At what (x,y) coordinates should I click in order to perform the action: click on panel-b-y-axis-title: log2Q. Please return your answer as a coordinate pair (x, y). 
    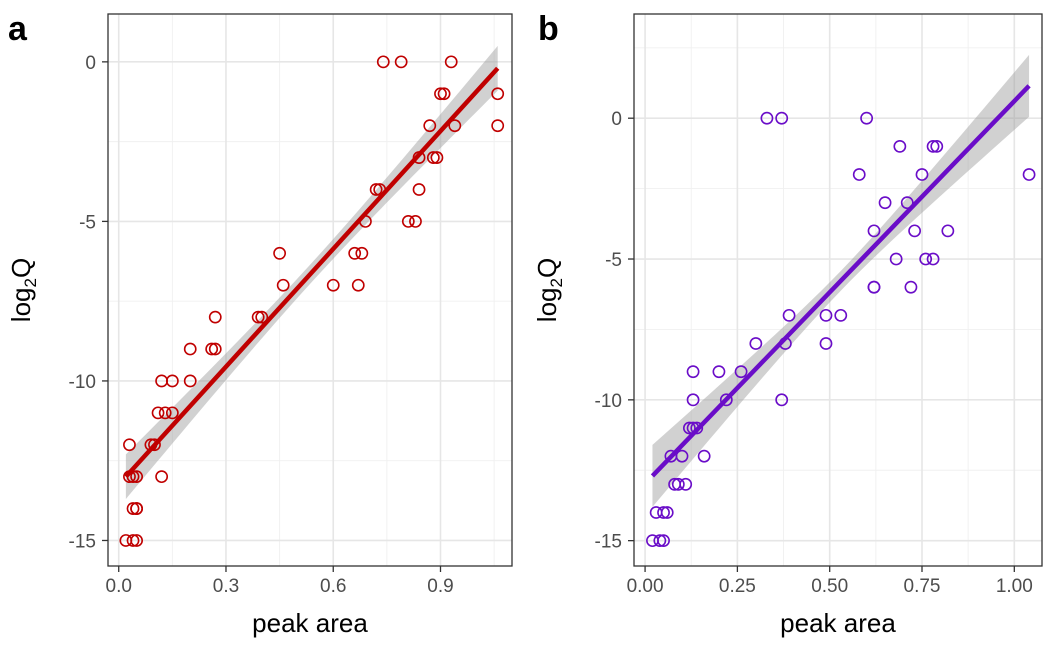
    Looking at the image, I should click on (549, 290).